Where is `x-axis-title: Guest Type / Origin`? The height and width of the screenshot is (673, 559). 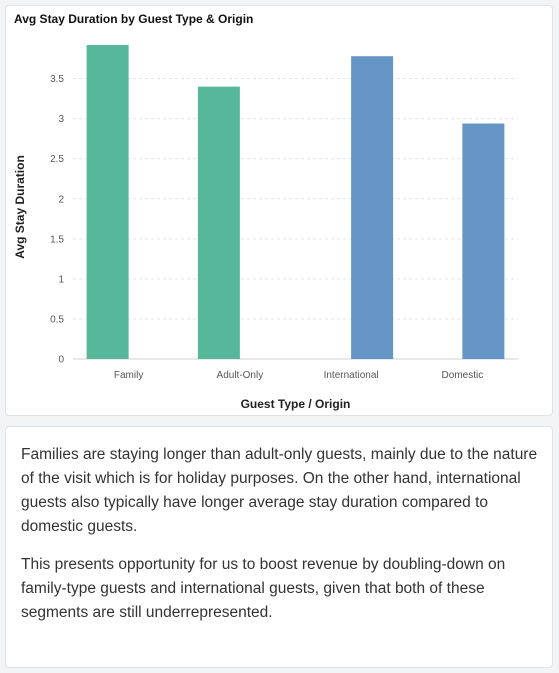
x-axis-title: Guest Type / Origin is located at coordinates (296, 404).